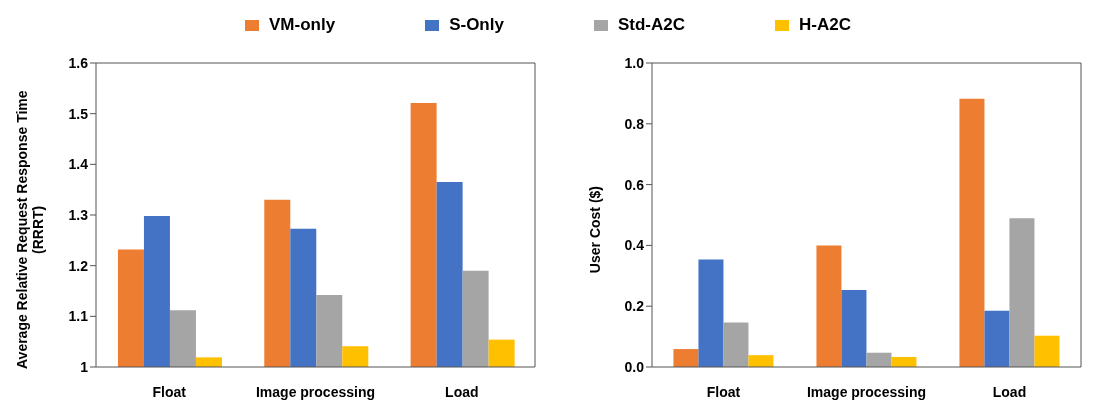 The width and height of the screenshot is (1096, 416). I want to click on y-tick-label: 0.0, so click(634, 366).